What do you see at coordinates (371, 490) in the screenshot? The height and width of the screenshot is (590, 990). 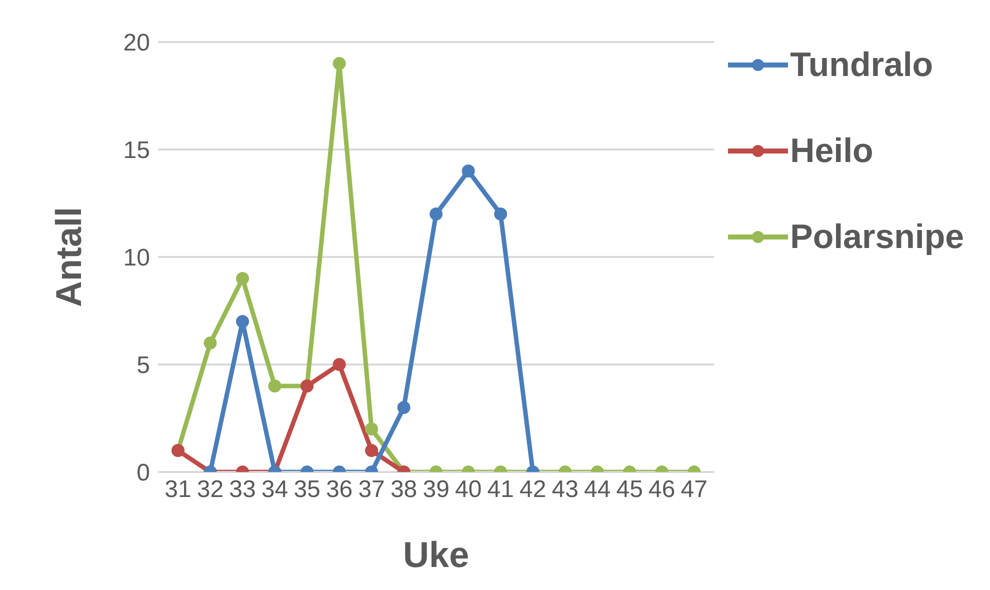 I see `x-tick-label: 37` at bounding box center [371, 490].